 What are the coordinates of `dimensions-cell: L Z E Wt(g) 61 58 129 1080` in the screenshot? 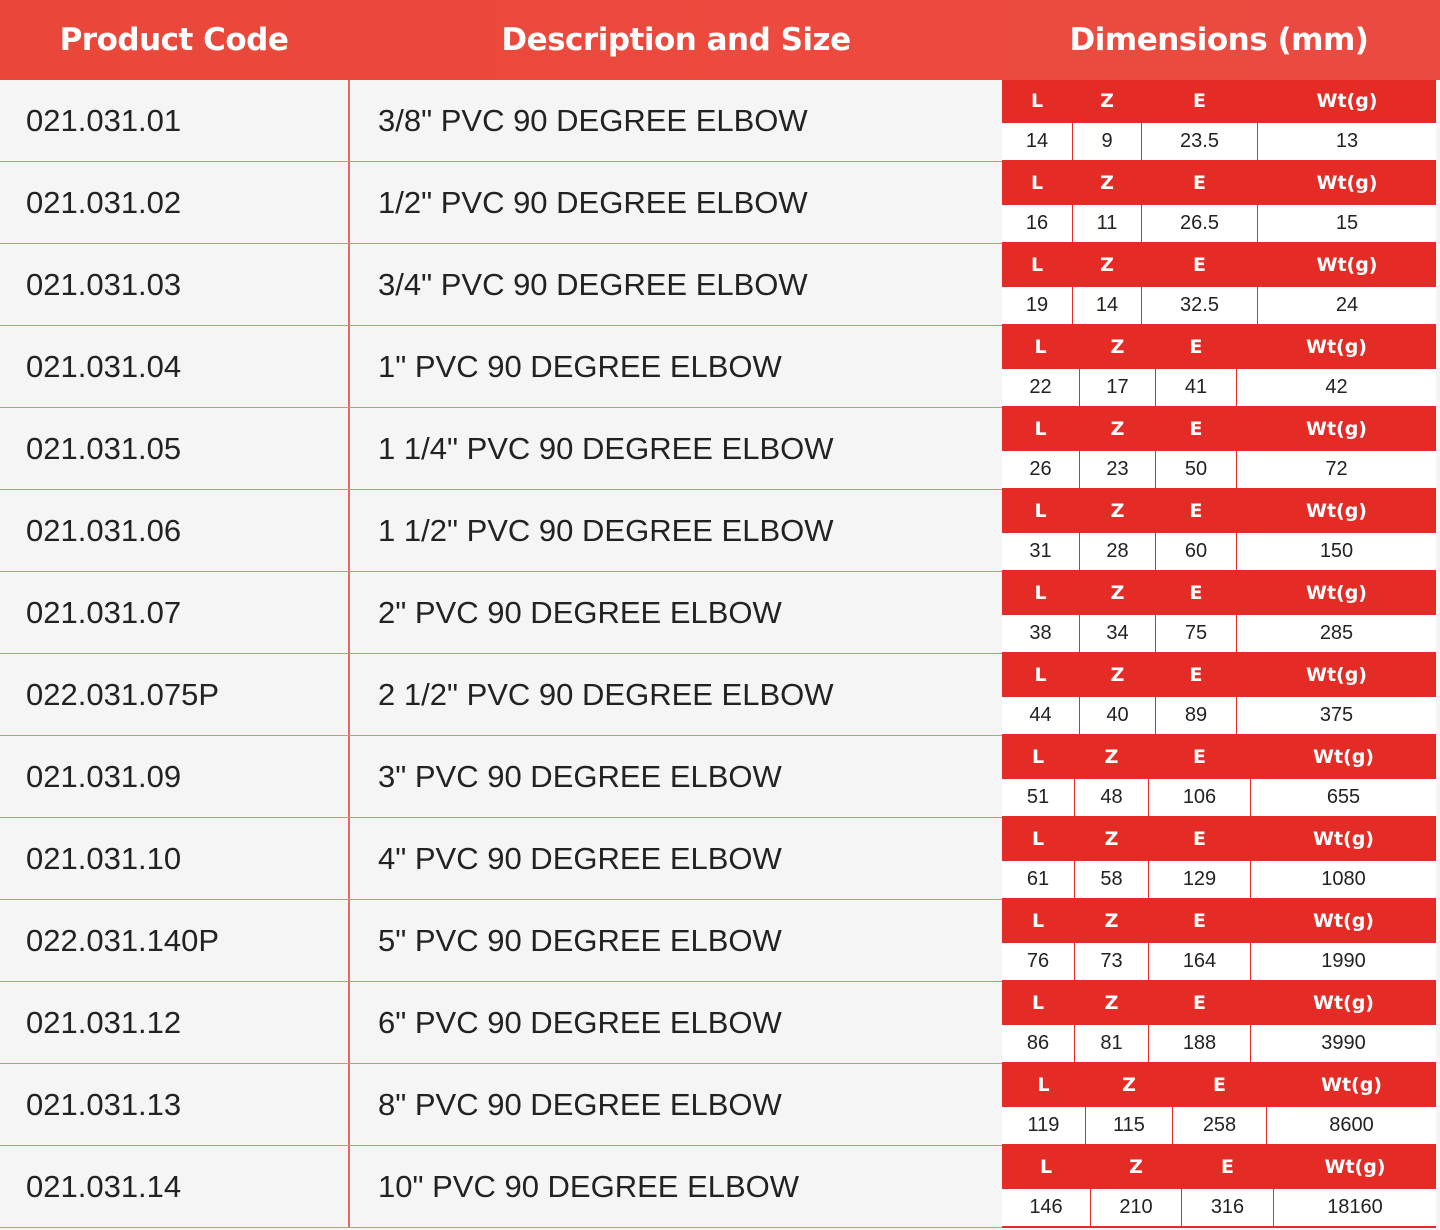 It's located at (1219, 859).